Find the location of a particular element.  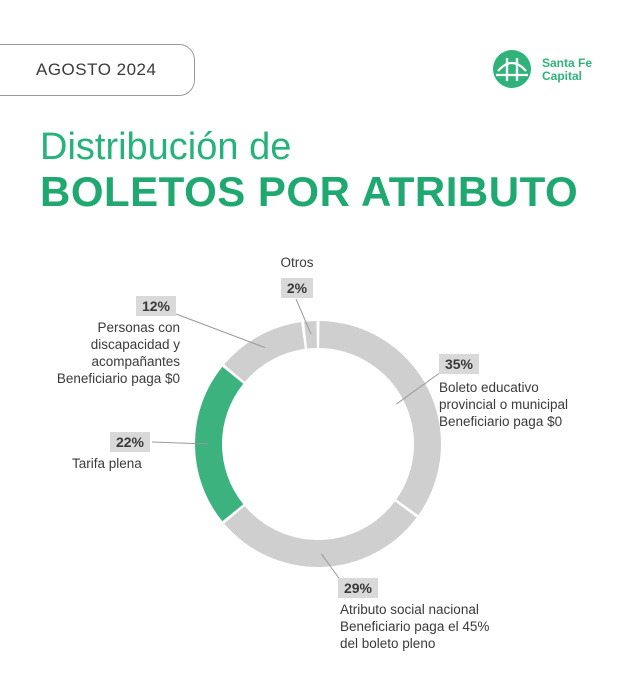

slice-description-3-2: acompañantes is located at coordinates (135, 361).